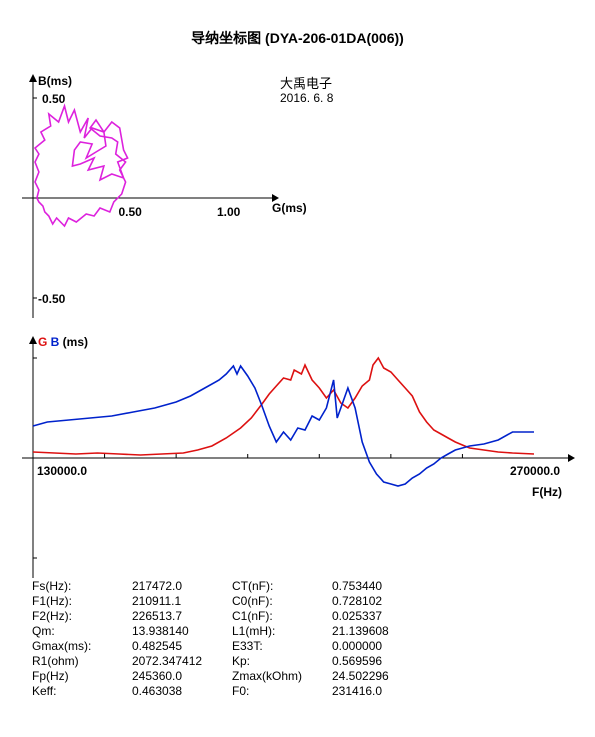 This screenshot has height=737, width=595. Describe the element at coordinates (157, 691) in the screenshot. I see `param-value: 0.463038` at that location.